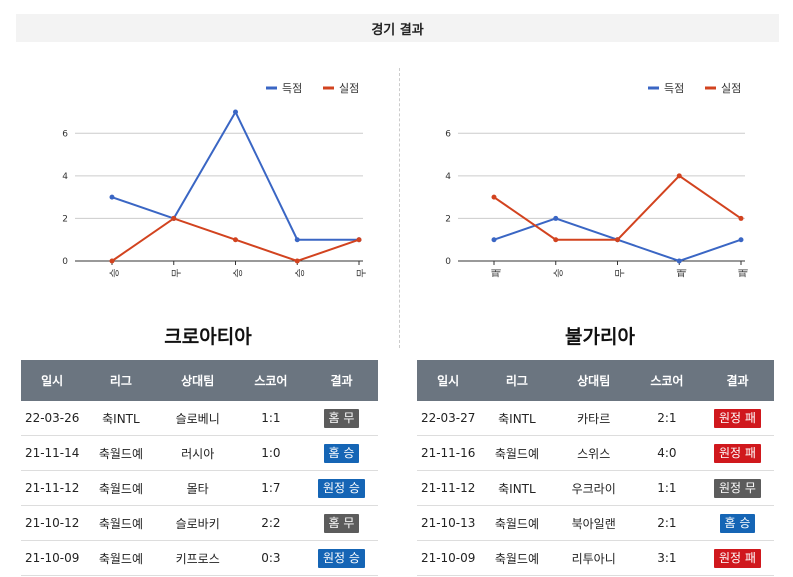 The height and width of the screenshot is (577, 793). What do you see at coordinates (52, 418) in the screenshot?
I see `match-date: 22-03-26` at bounding box center [52, 418].